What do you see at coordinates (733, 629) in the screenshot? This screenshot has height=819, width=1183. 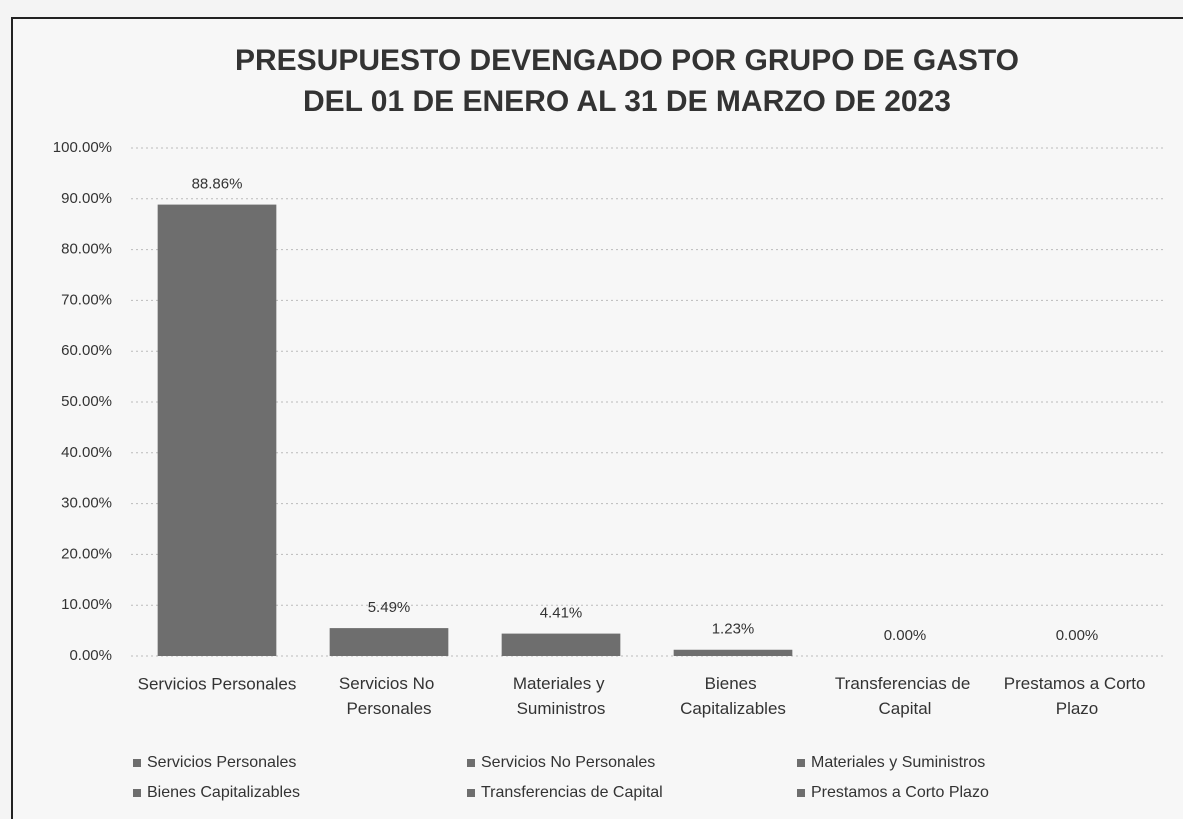 I see `data-label: 1.23%` at bounding box center [733, 629].